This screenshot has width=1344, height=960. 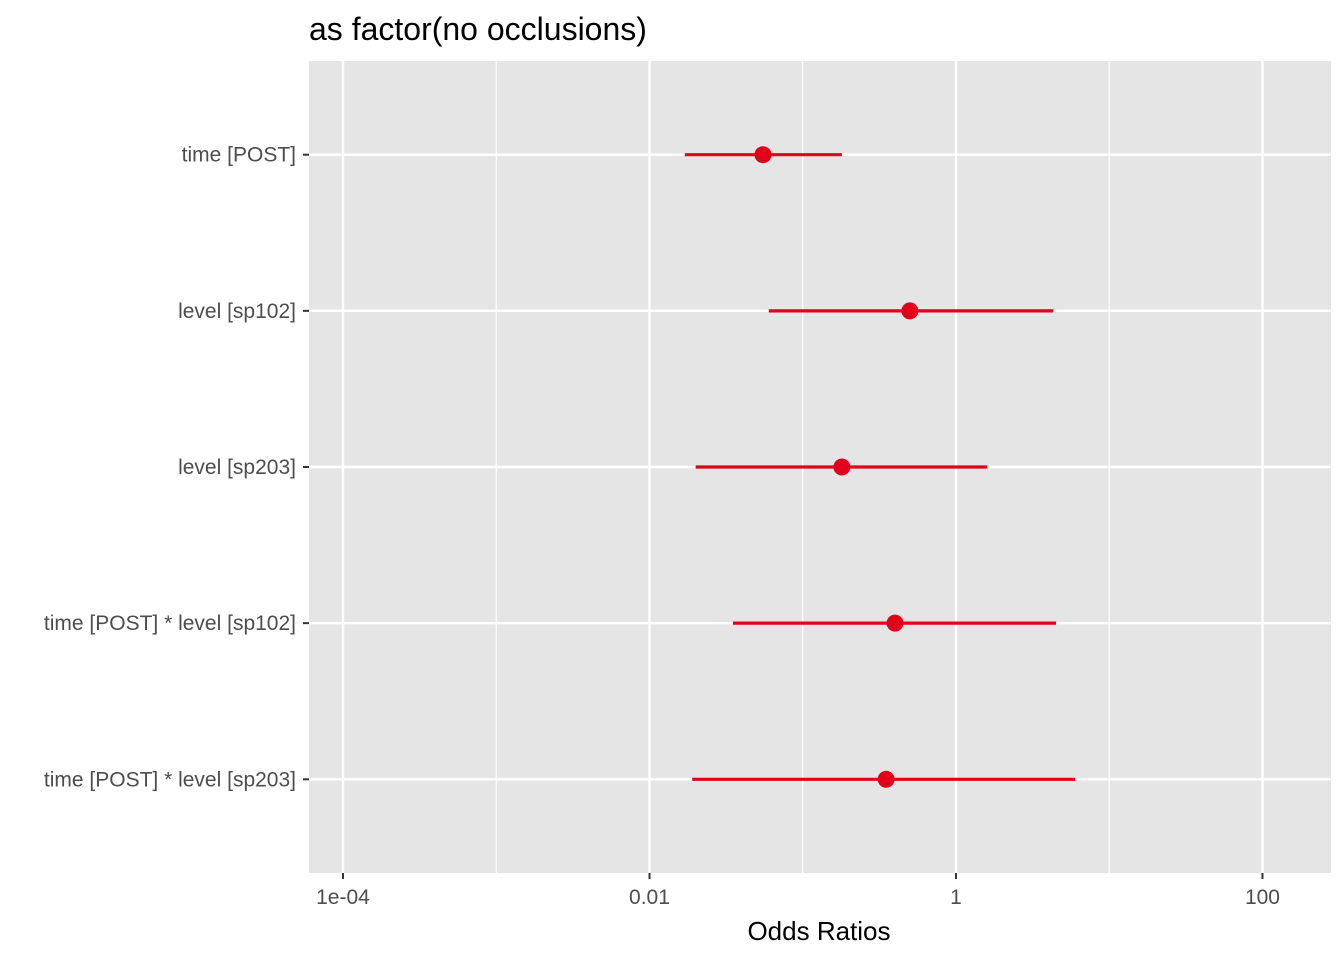 What do you see at coordinates (343, 897) in the screenshot?
I see `x-tick-label: 1e-04` at bounding box center [343, 897].